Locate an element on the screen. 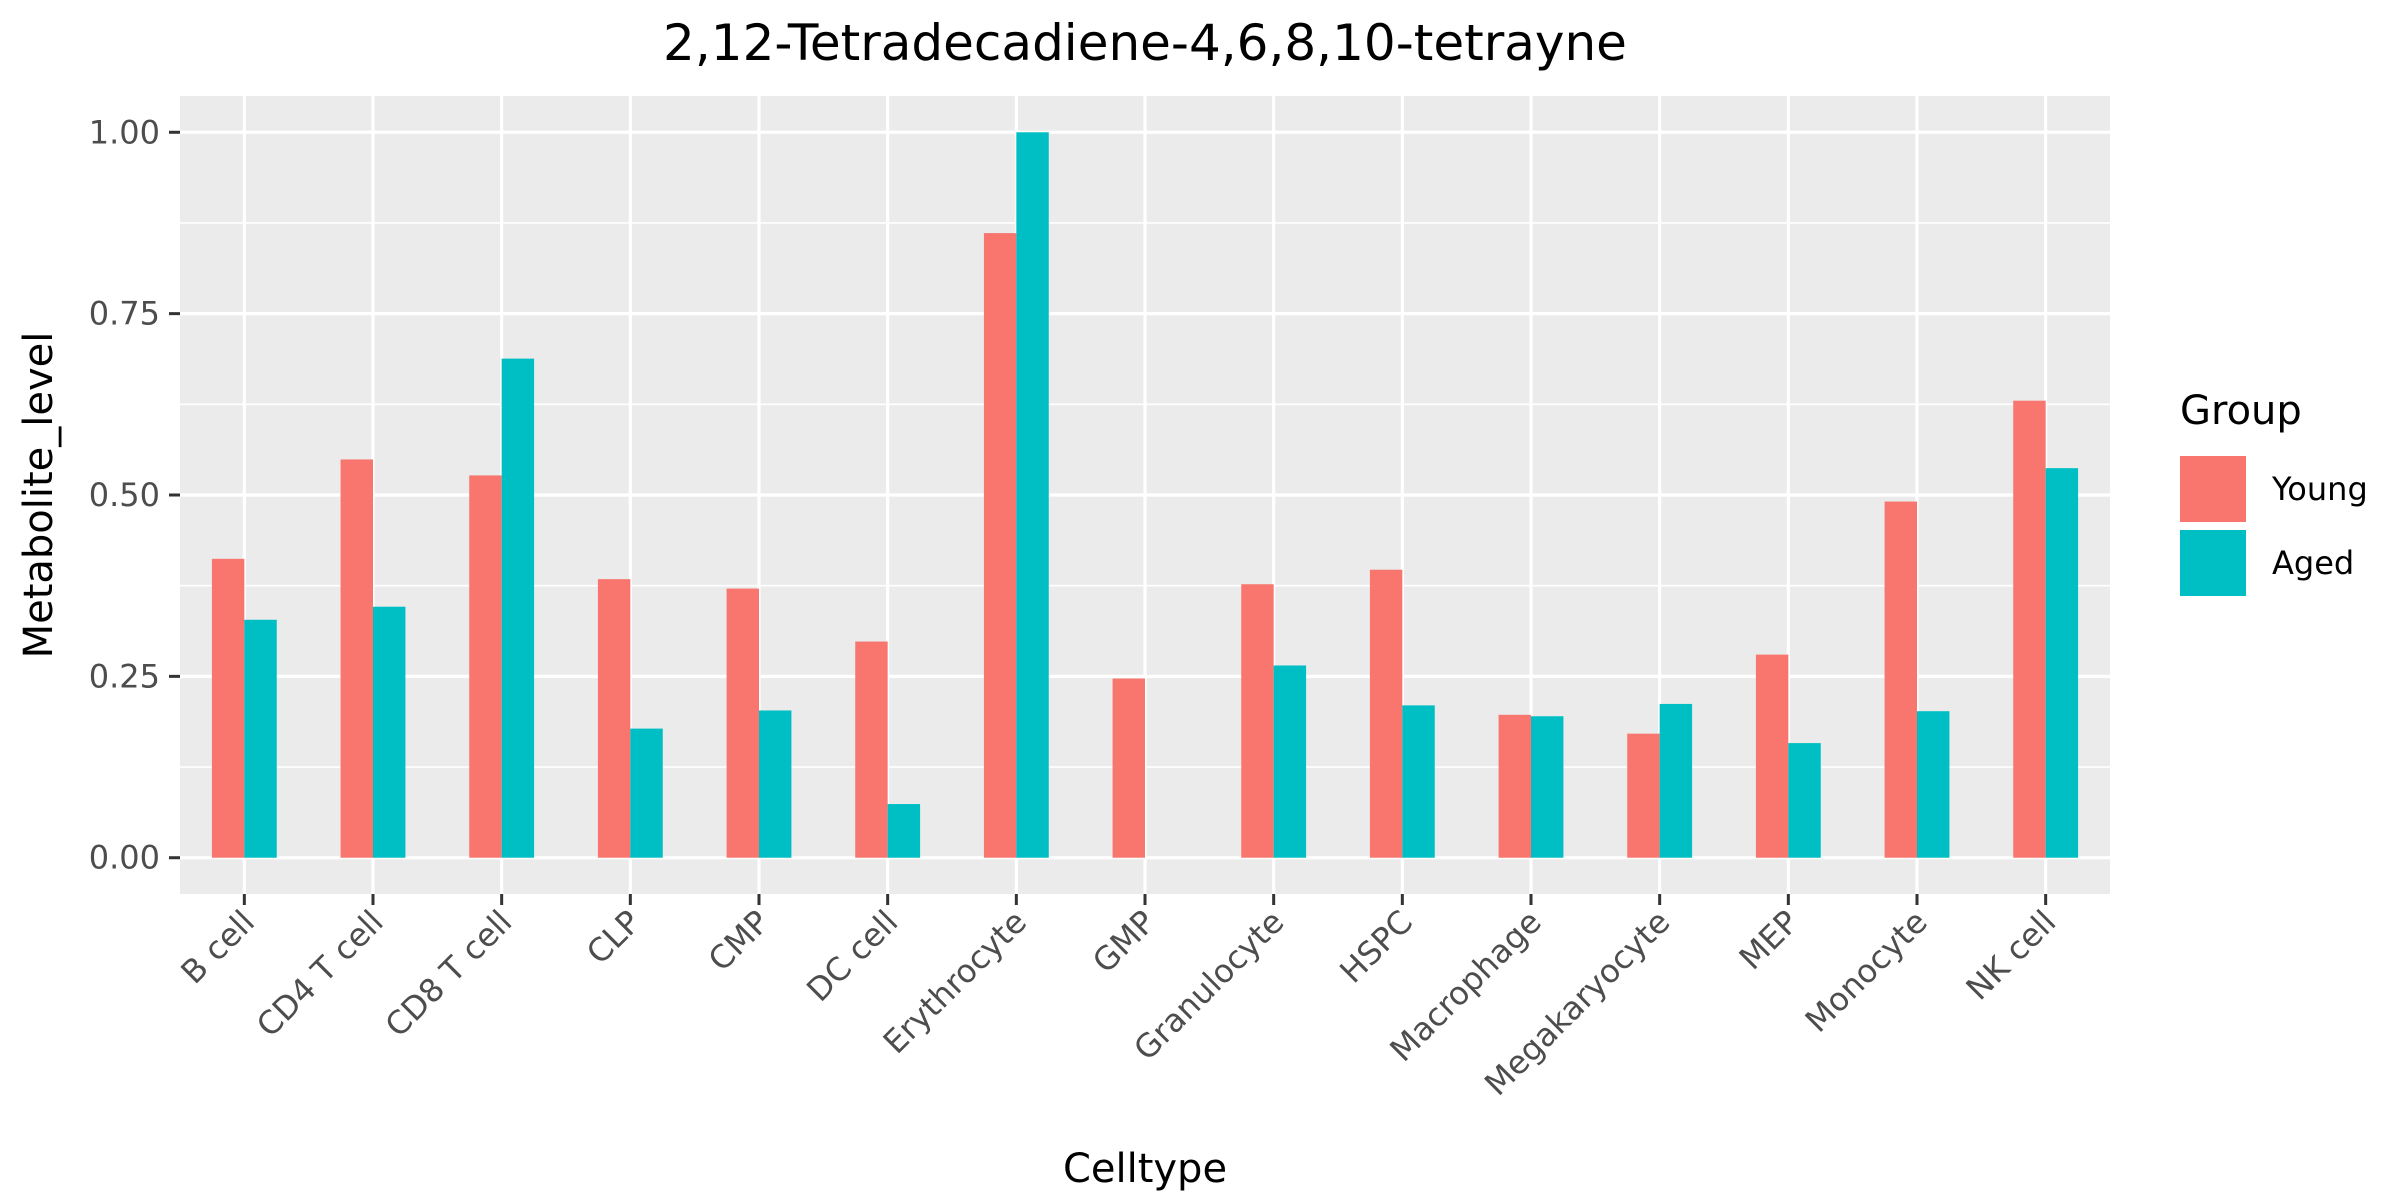  bar-aged-cd8-t-cell is located at coordinates (518, 608).